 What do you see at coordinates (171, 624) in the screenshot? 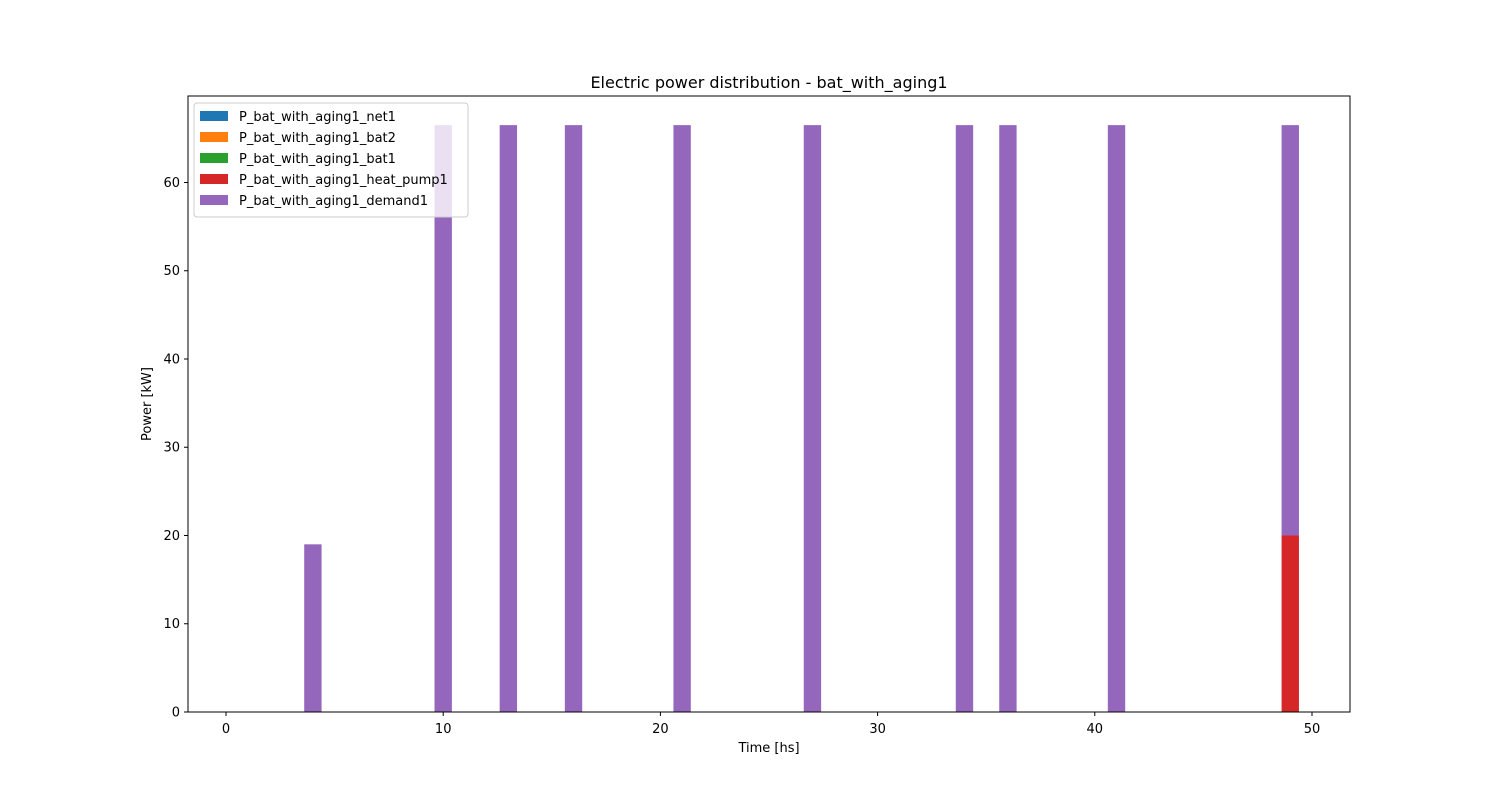
I see `y-tick-label: 10` at bounding box center [171, 624].